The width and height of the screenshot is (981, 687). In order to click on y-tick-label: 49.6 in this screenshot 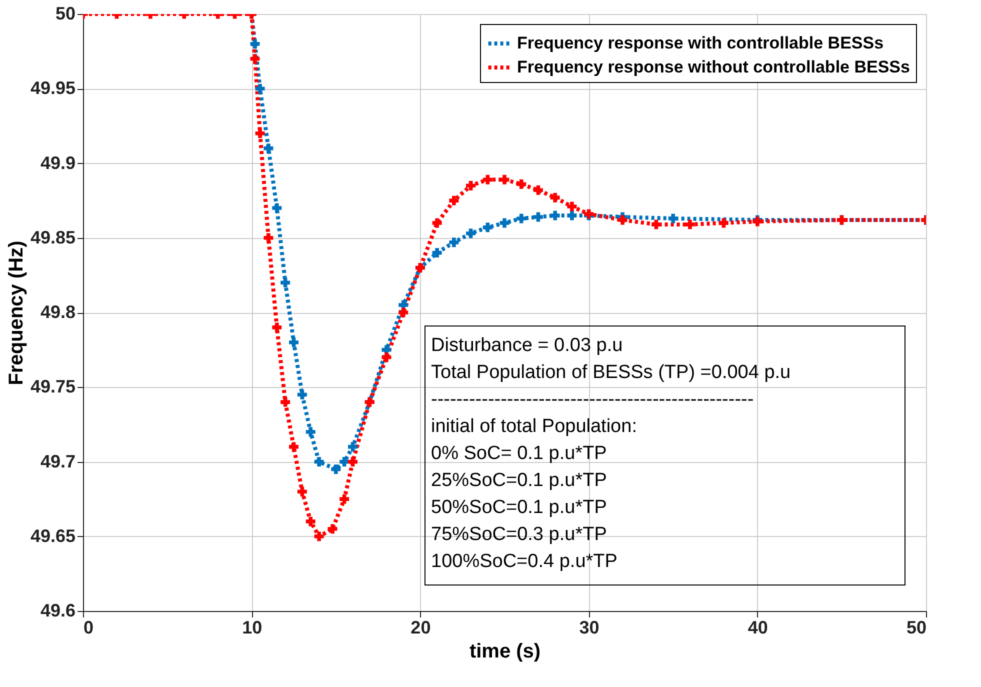, I will do `click(58, 610)`.